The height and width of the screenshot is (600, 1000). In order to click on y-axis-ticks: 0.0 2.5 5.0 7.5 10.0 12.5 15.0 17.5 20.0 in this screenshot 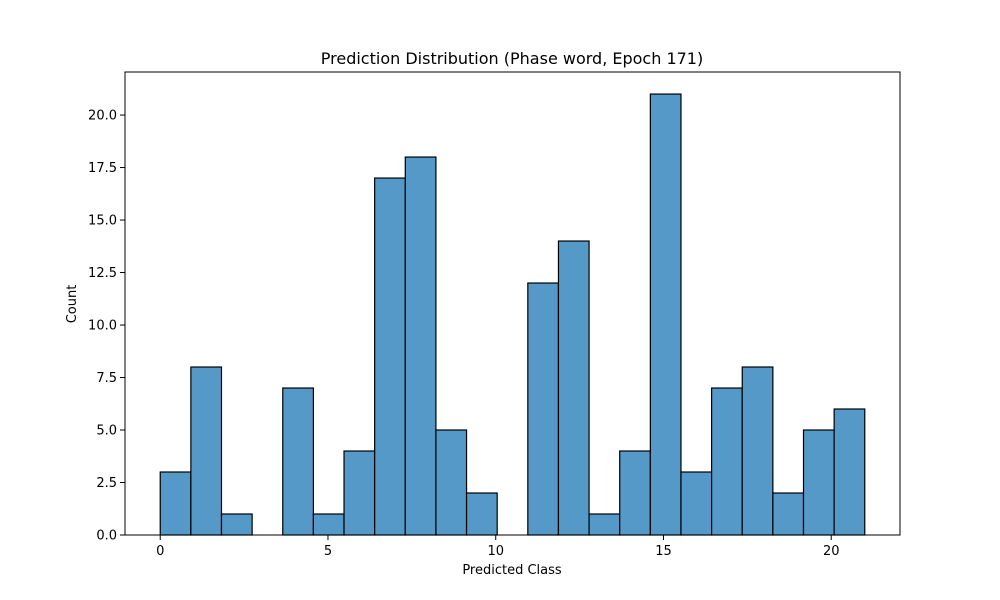, I will do `click(106, 326)`.